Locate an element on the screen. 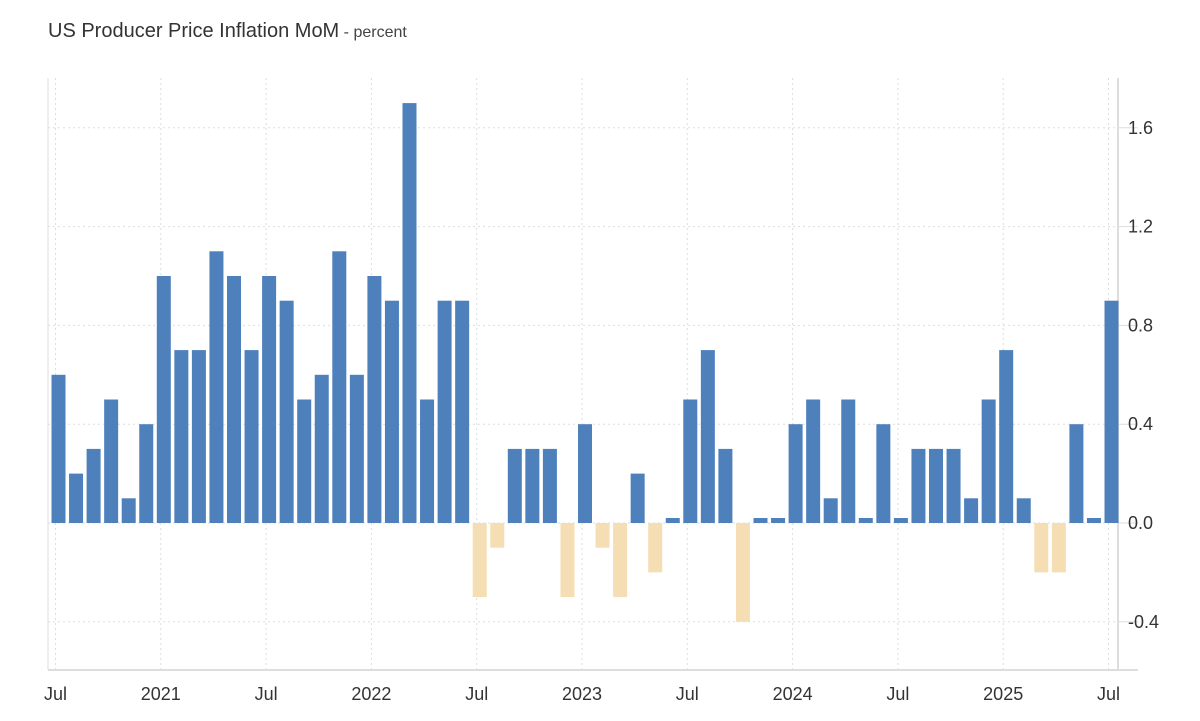 This screenshot has height=721, width=1200. chart-unit-text: percent is located at coordinates (380, 32).